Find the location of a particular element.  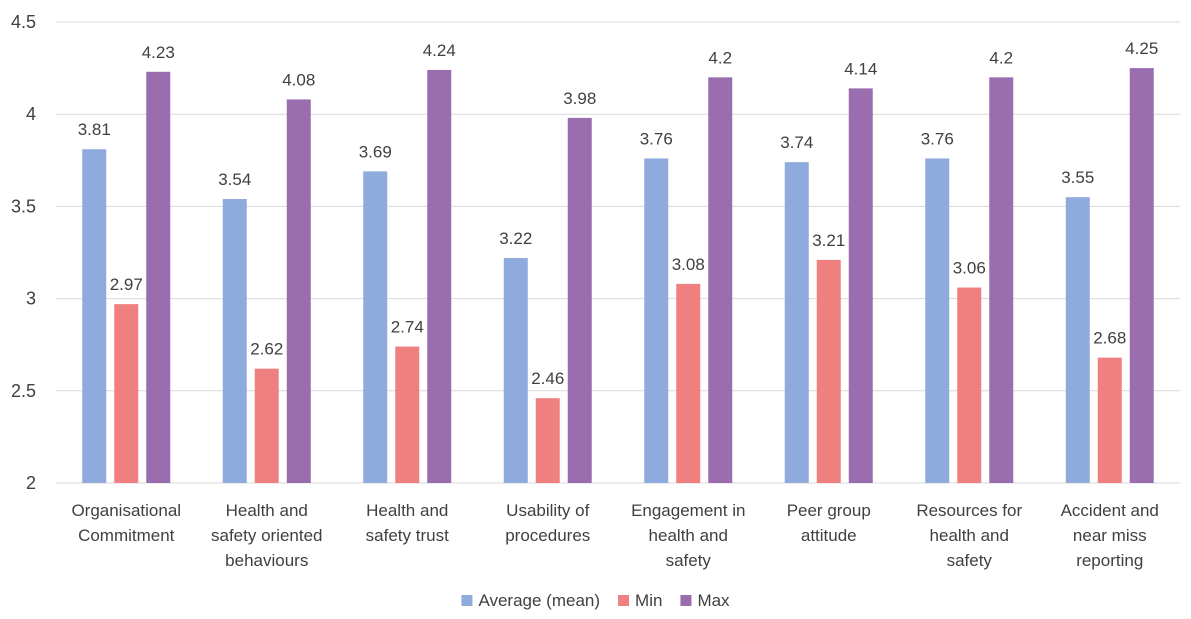

data-label: 2.74 is located at coordinates (407, 327).